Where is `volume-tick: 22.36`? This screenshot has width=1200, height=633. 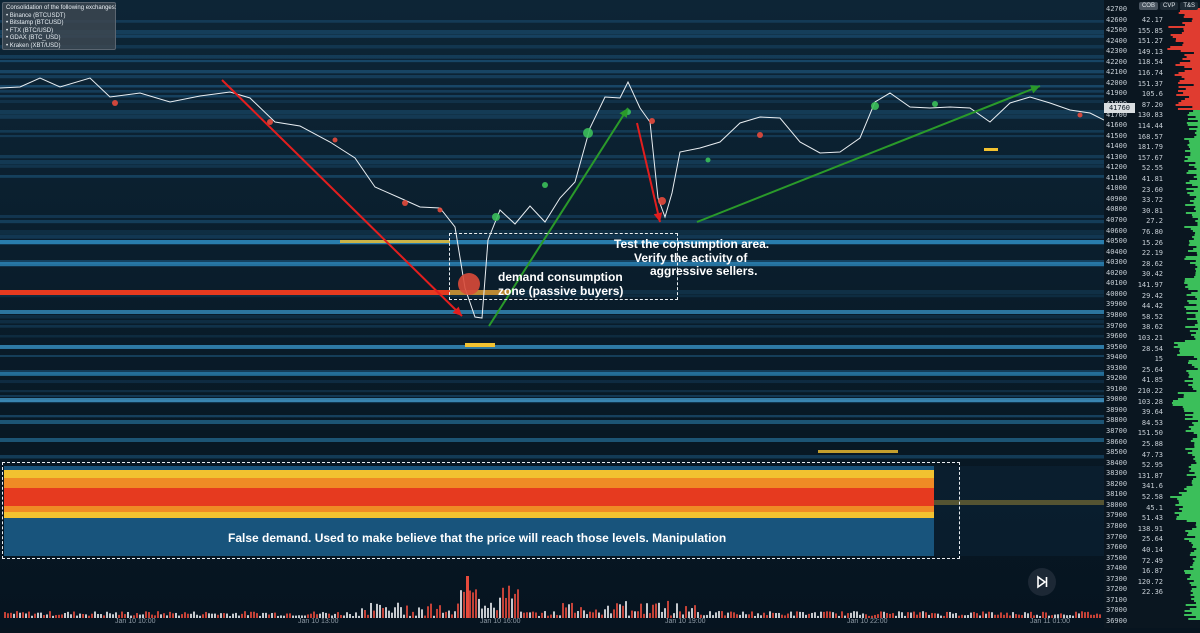 volume-tick: 22.36 is located at coordinates (1152, 592).